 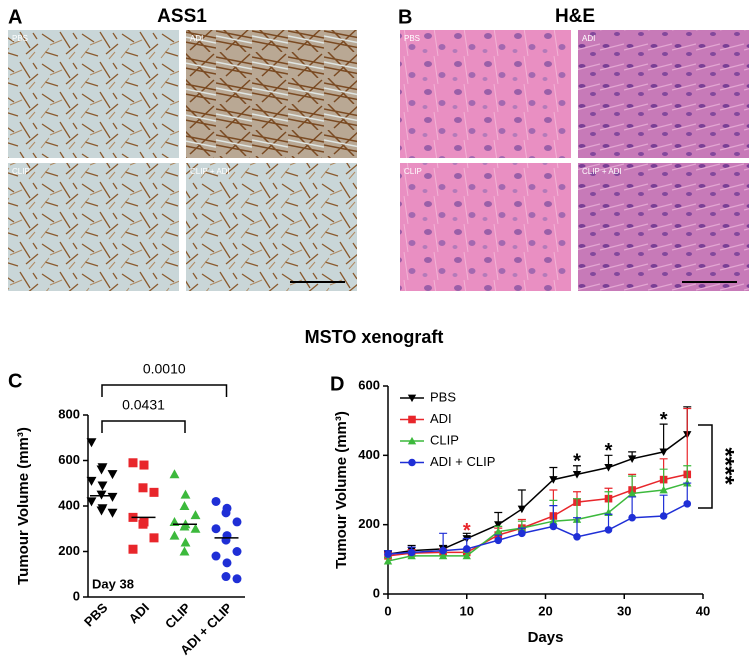 What do you see at coordinates (164, 369) in the screenshot?
I see `p-value: 0.0010` at bounding box center [164, 369].